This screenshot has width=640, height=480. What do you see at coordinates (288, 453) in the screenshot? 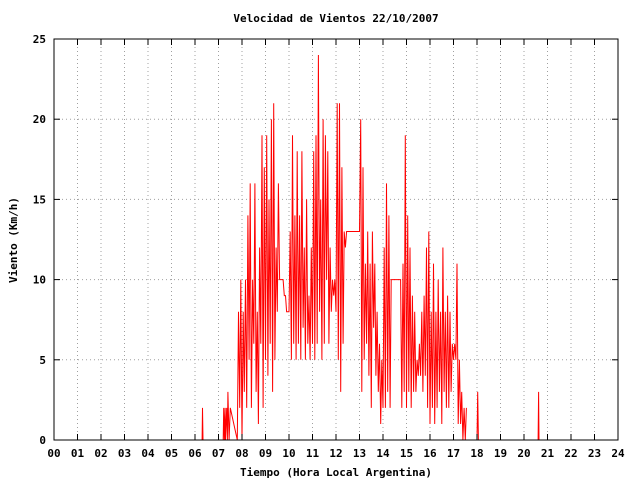
I see `x-tick-label: 10` at bounding box center [288, 453].